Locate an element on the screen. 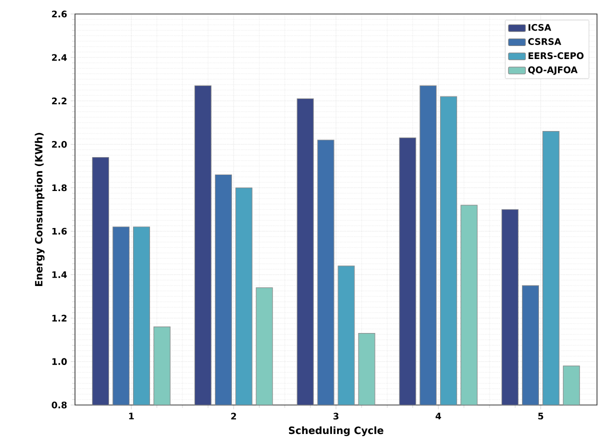 The width and height of the screenshot is (609, 448). x-tick-label: 2 is located at coordinates (233, 416).